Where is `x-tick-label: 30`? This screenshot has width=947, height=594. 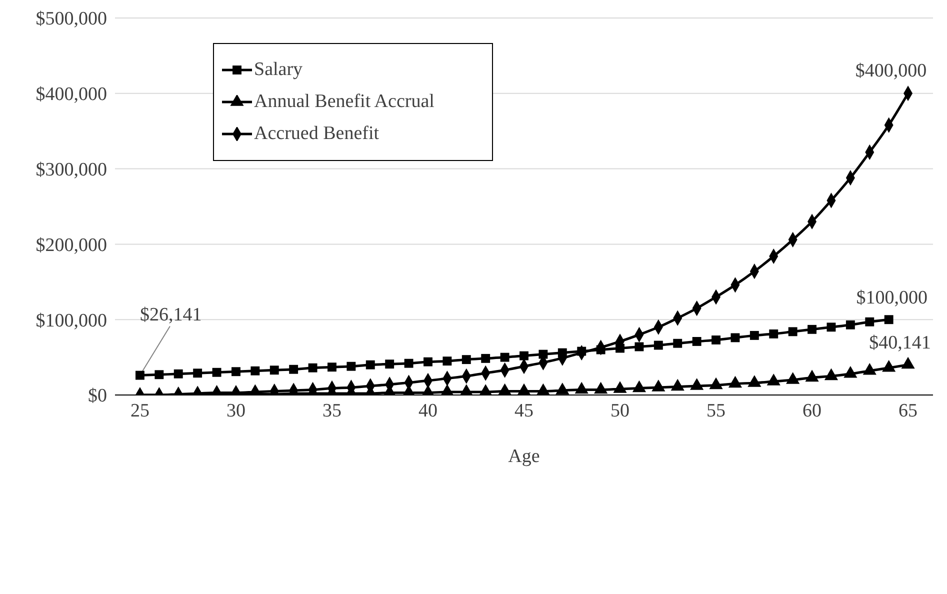 x-tick-label: 30 is located at coordinates (236, 411).